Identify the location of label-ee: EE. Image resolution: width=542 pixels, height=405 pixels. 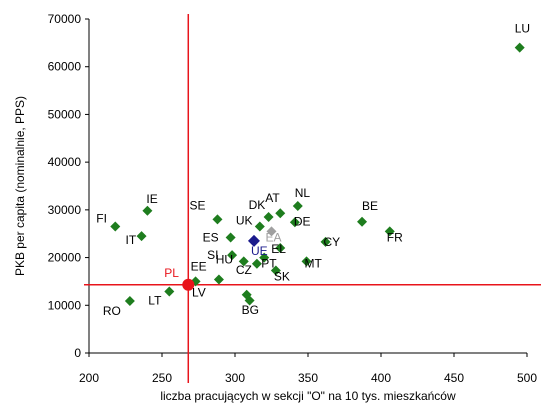
(199, 266).